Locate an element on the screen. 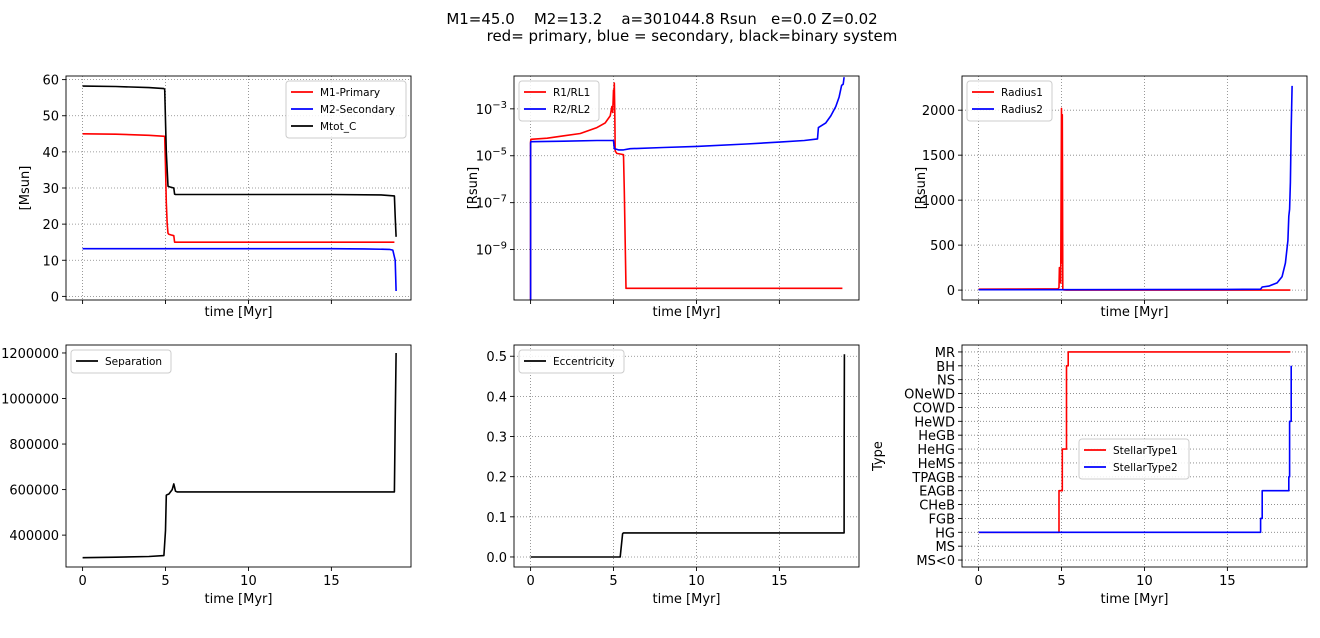 Image resolution: width=1320 pixels, height=638 pixels. legend: StellarType1 StellarType2 is located at coordinates (1134, 459).